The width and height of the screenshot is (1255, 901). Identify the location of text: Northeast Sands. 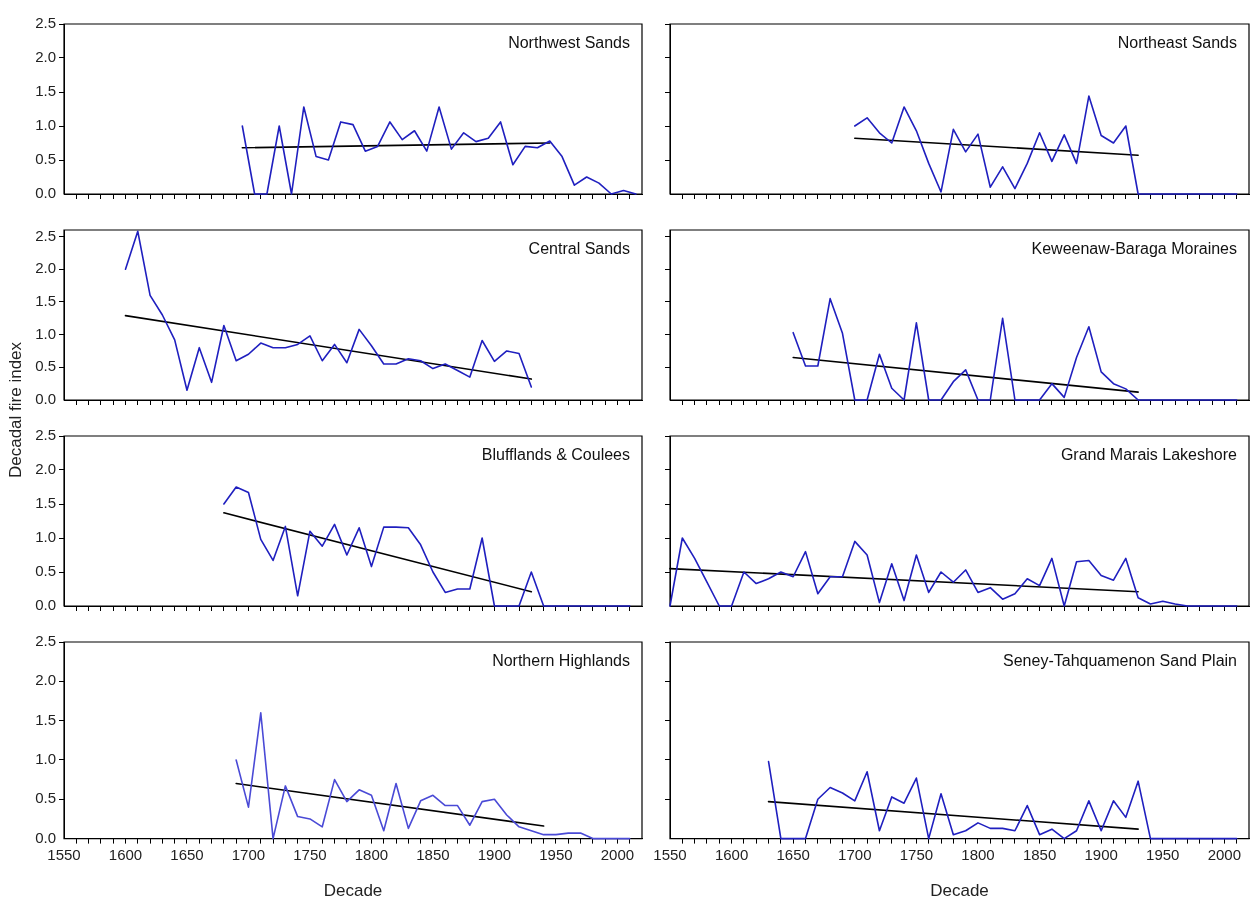
(1177, 43).